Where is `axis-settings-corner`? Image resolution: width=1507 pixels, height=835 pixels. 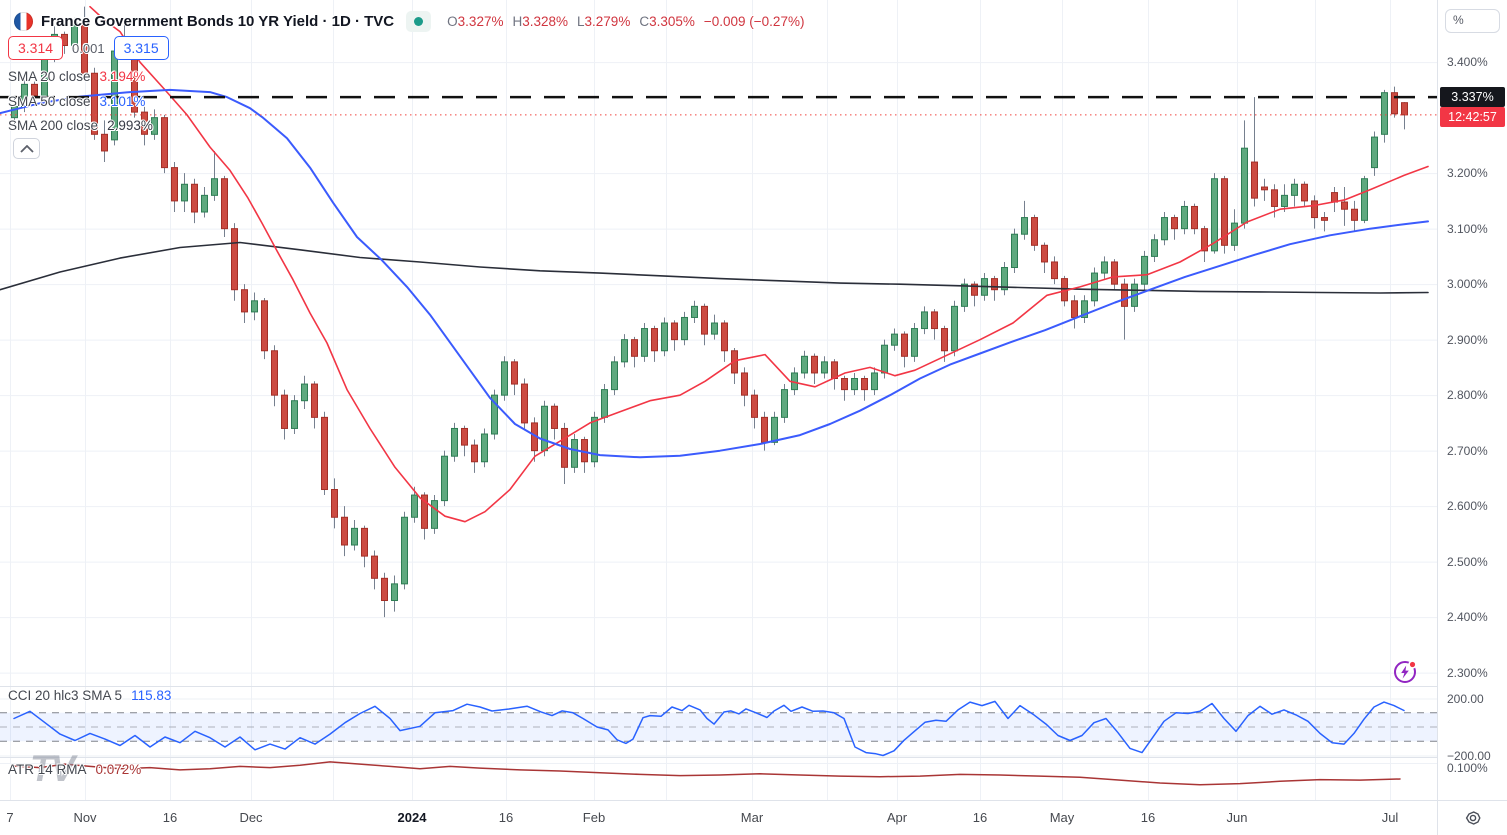 axis-settings-corner is located at coordinates (1472, 817).